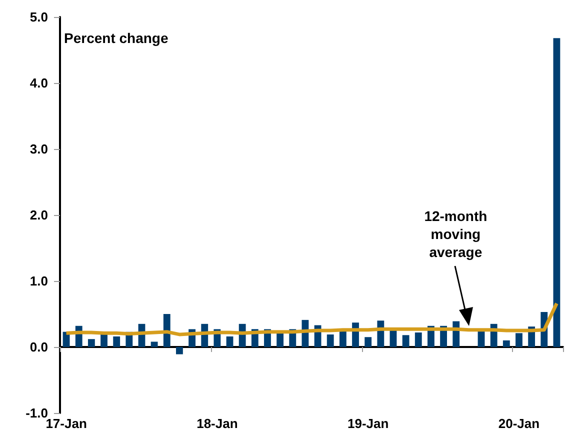 This screenshot has width=566, height=439. What do you see at coordinates (39, 17) in the screenshot?
I see `y-tick-label: 5.0` at bounding box center [39, 17].